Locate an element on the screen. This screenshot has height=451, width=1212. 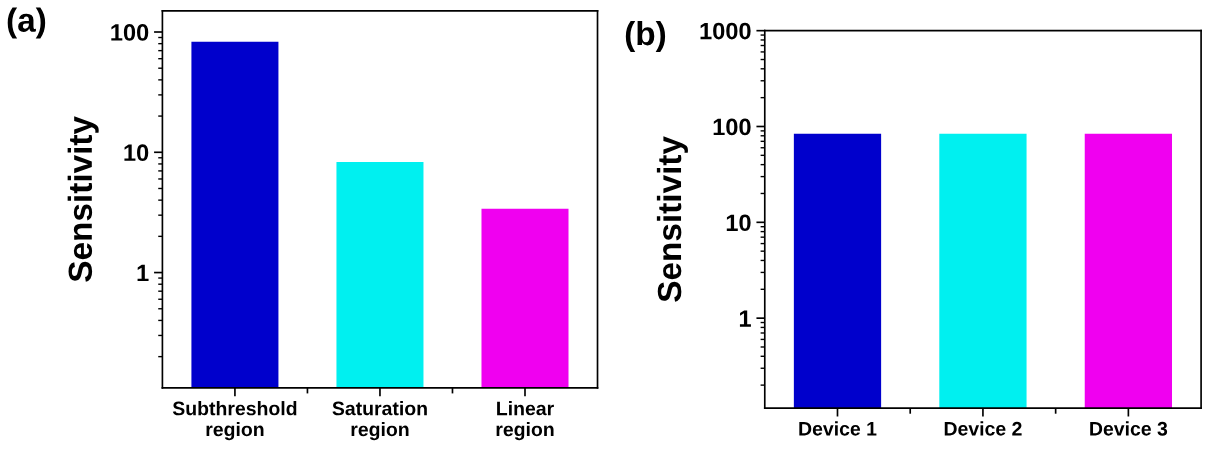
text: (b) is located at coordinates (645, 36).